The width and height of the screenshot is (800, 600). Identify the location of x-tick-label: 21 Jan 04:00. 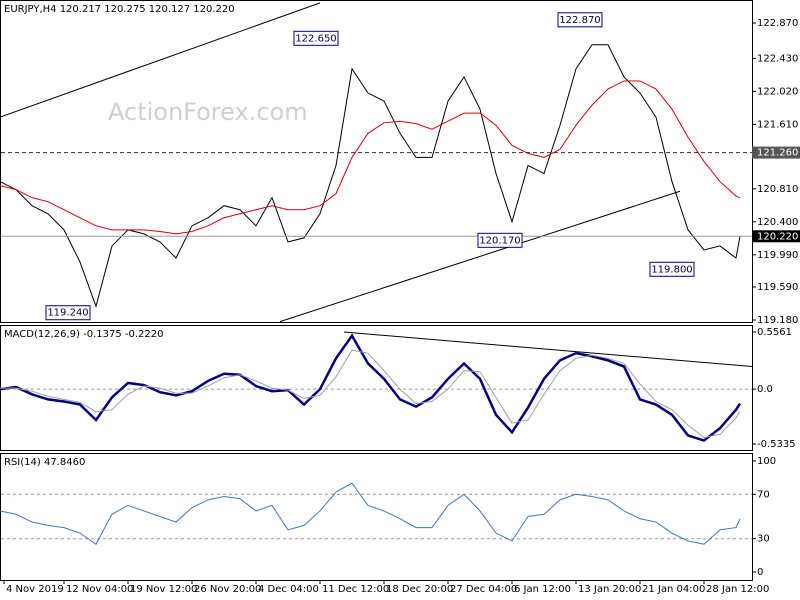
(673, 589).